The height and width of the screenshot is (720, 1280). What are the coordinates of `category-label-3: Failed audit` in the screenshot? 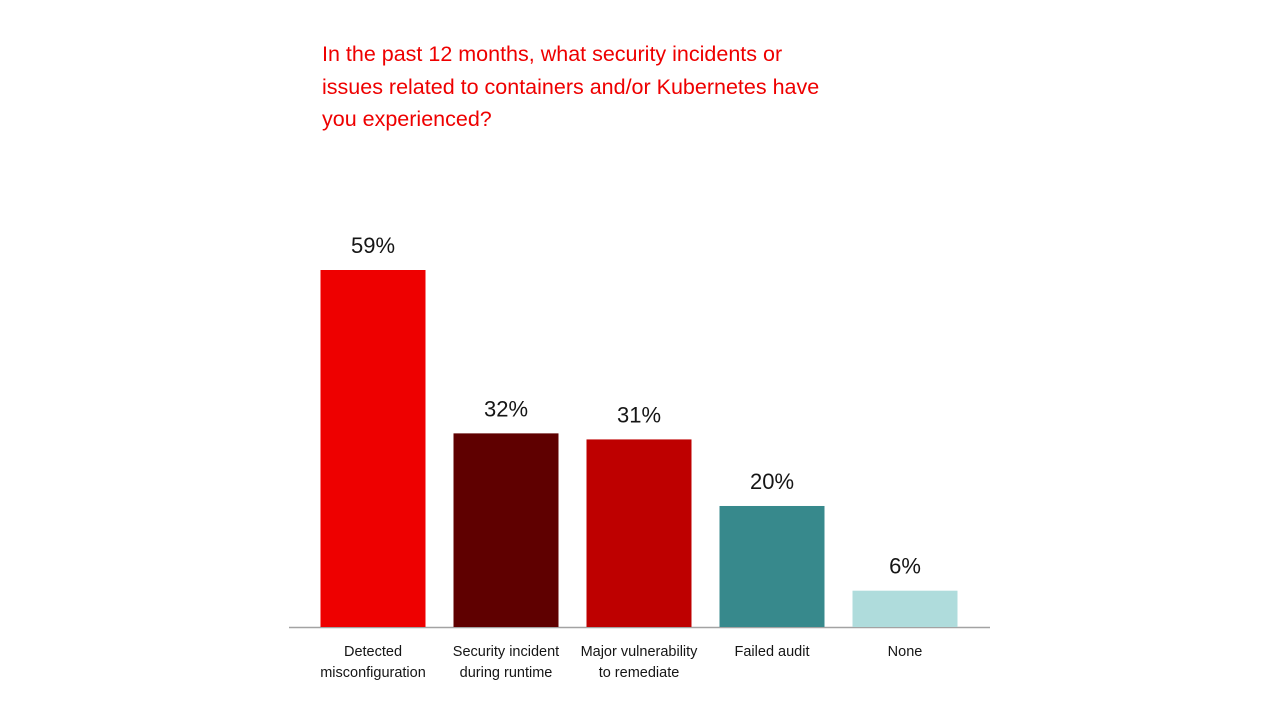 It's located at (772, 652).